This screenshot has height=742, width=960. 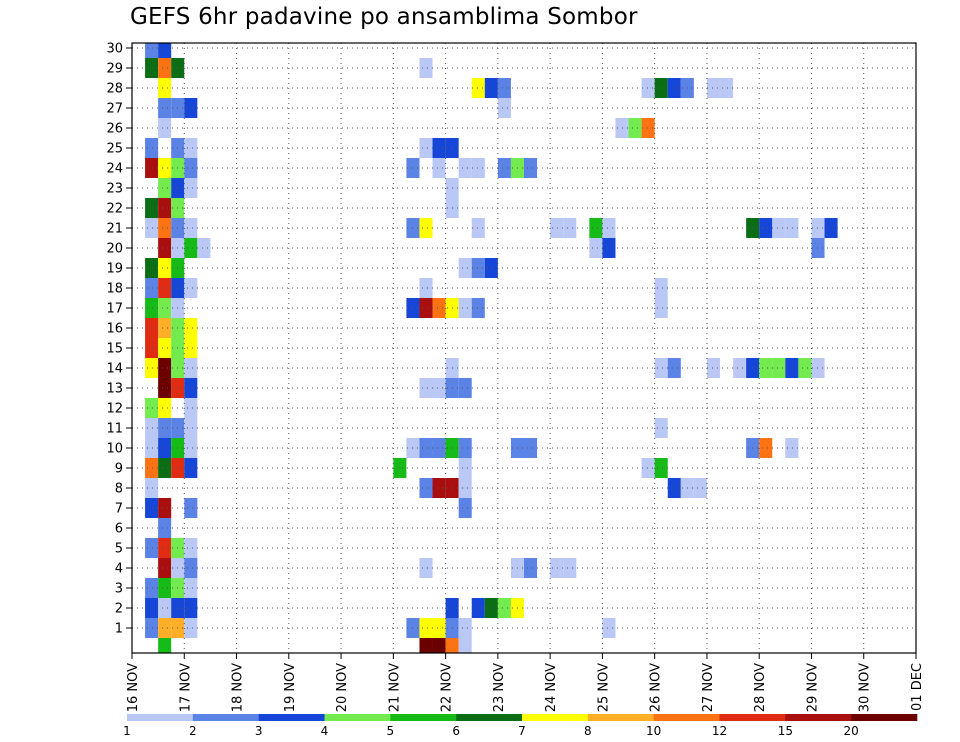 What do you see at coordinates (119, 549) in the screenshot?
I see `y-tick-label: 5` at bounding box center [119, 549].